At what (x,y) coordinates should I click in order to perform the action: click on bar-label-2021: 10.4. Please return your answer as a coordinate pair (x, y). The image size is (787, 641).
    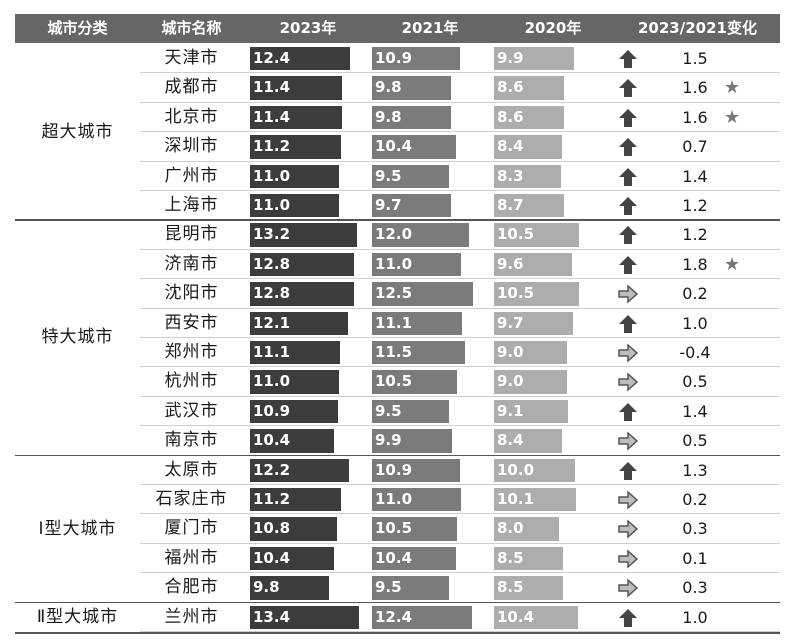
    Looking at the image, I should click on (394, 557).